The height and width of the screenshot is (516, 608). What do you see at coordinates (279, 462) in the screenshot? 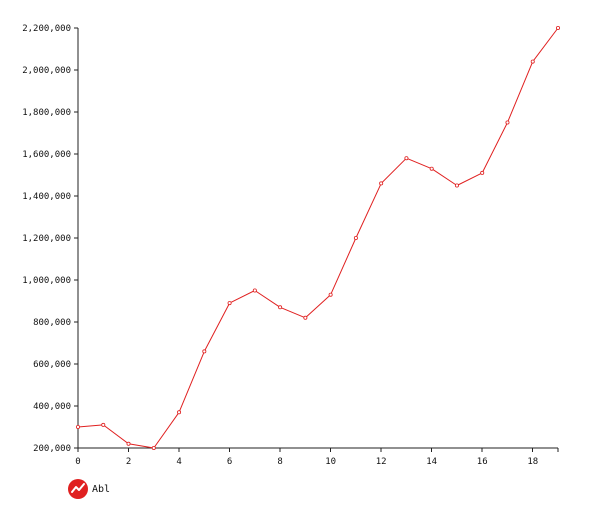
I see `x-tick-label: 8` at bounding box center [279, 462].